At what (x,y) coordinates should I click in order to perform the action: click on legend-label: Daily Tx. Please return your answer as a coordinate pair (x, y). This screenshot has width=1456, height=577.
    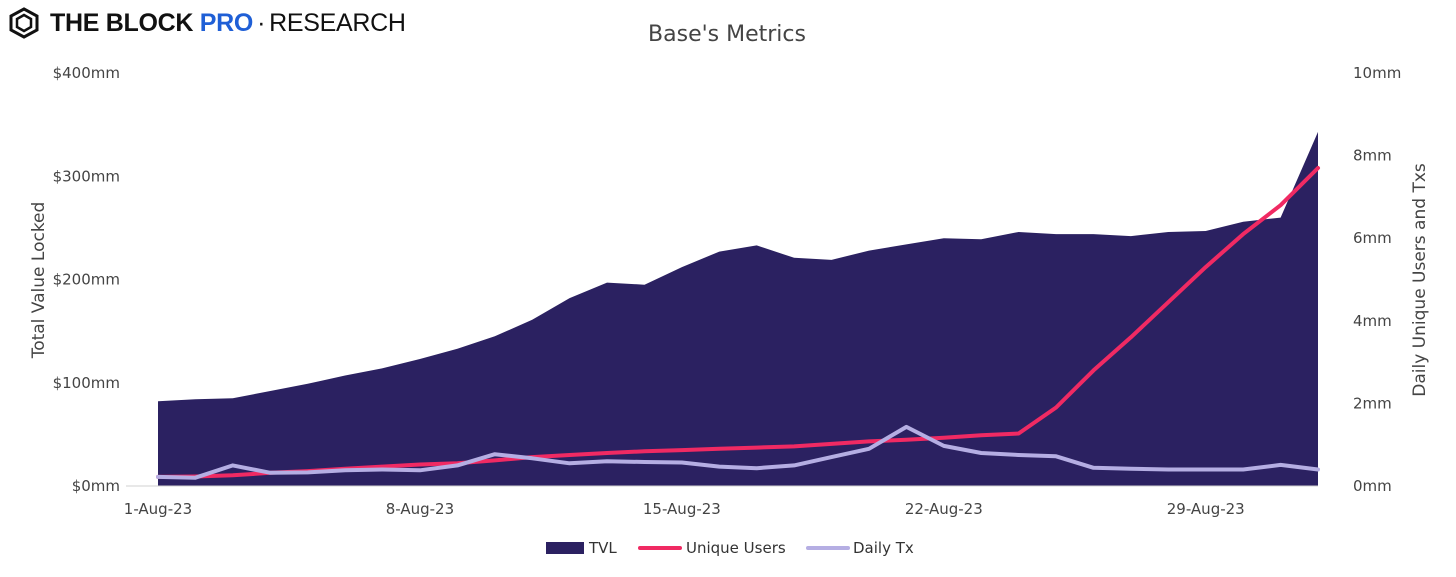
    Looking at the image, I should click on (883, 548).